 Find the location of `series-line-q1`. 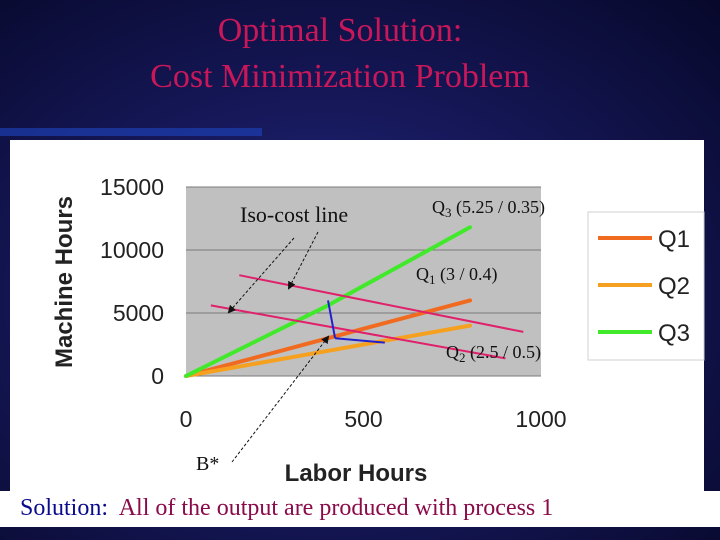

series-line-q1 is located at coordinates (328, 338).